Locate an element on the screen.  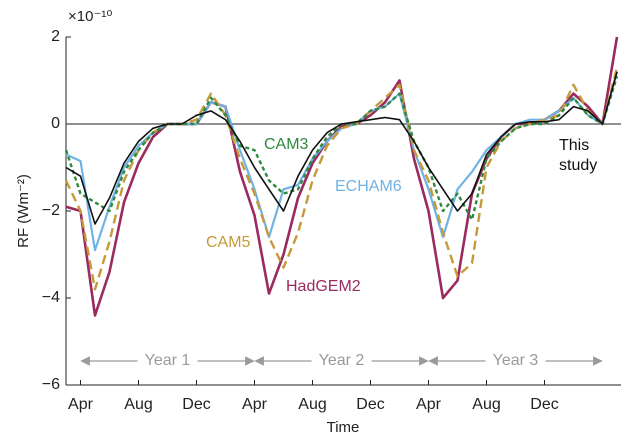
x-axis-label: Time is located at coordinates (343, 427).